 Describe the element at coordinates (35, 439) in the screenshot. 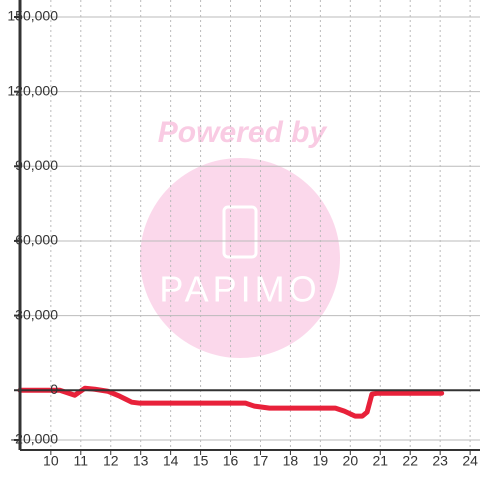

I see `y-tick-label: -20,000` at that location.